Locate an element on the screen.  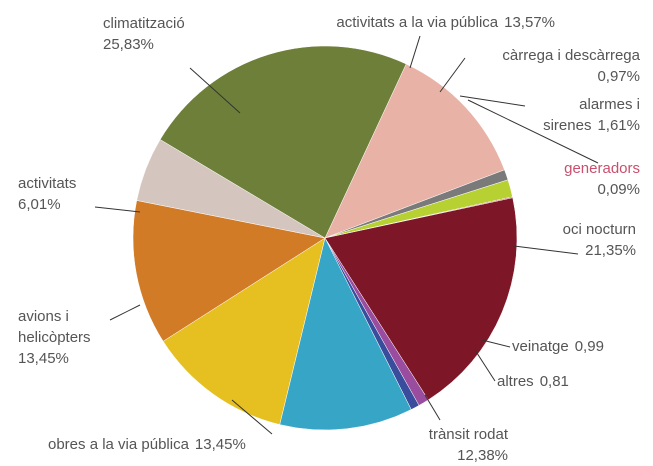
slice-label: alarmes i sirenes 1,61% is located at coordinates (581, 115).